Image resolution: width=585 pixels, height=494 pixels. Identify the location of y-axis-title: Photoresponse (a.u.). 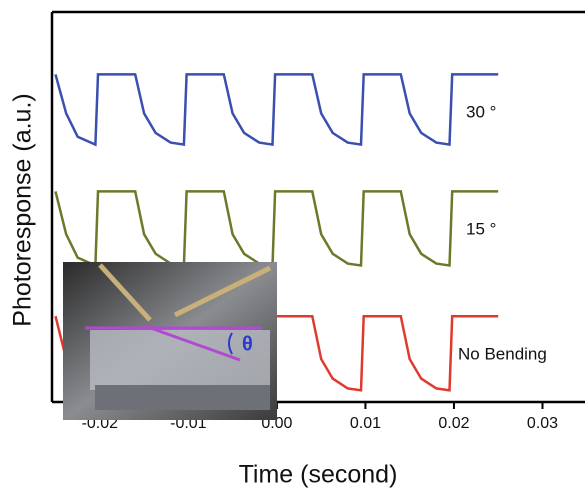
(23, 209).